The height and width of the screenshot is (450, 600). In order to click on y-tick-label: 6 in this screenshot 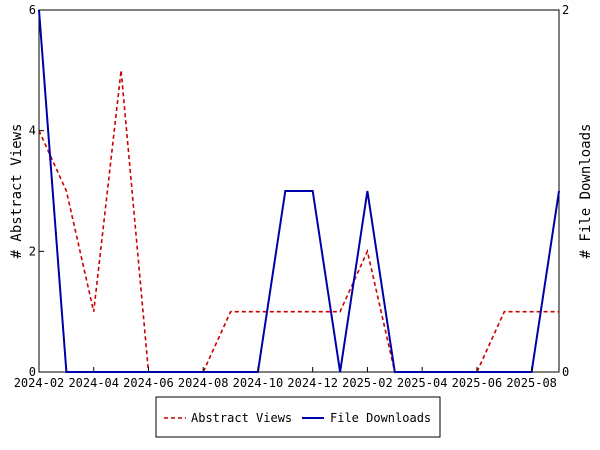, I will do `click(32, 10)`.